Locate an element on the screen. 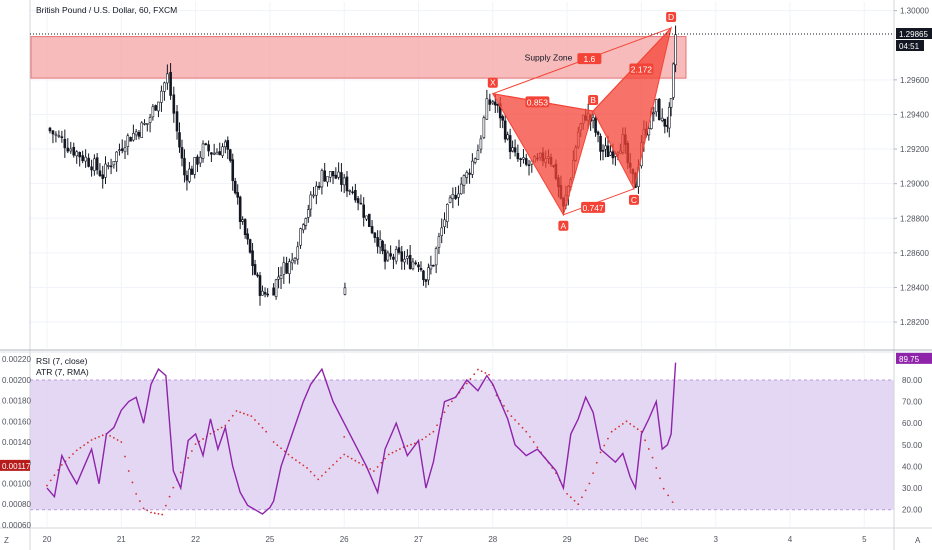  price-tick-label: 1.30000 is located at coordinates (914, 11).